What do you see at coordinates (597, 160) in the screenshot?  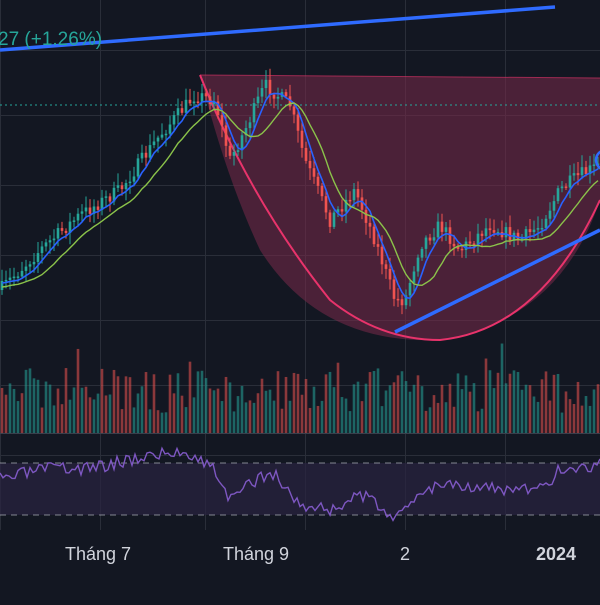 I see `marker-circle` at bounding box center [597, 160].